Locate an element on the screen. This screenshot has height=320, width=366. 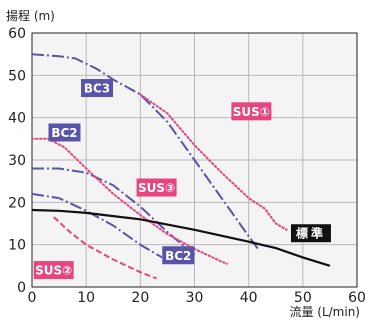
y-tick-label: 30 is located at coordinates (17, 161).